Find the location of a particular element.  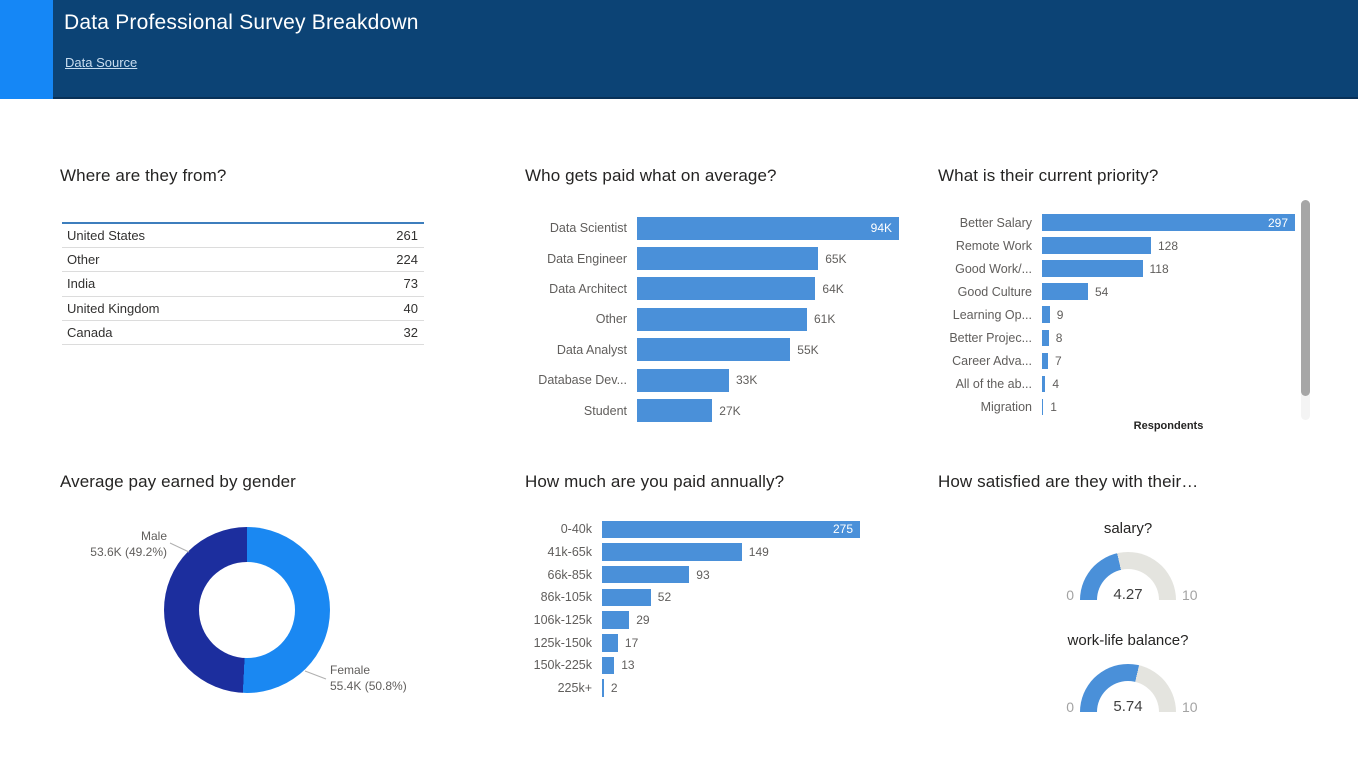

category-label: 41k-65k is located at coordinates (569, 552).